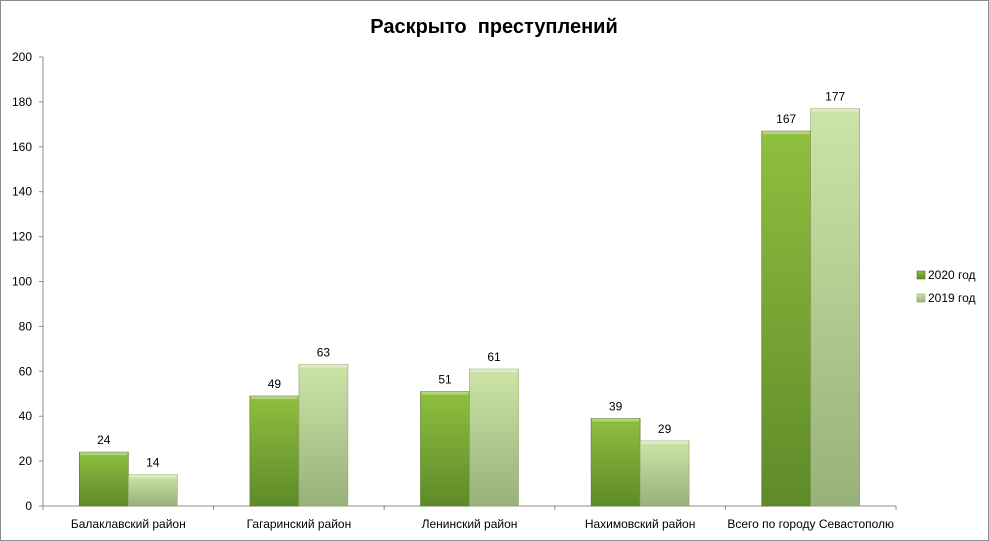 This screenshot has width=989, height=541. I want to click on legend-label: 2019 год, so click(952, 298).